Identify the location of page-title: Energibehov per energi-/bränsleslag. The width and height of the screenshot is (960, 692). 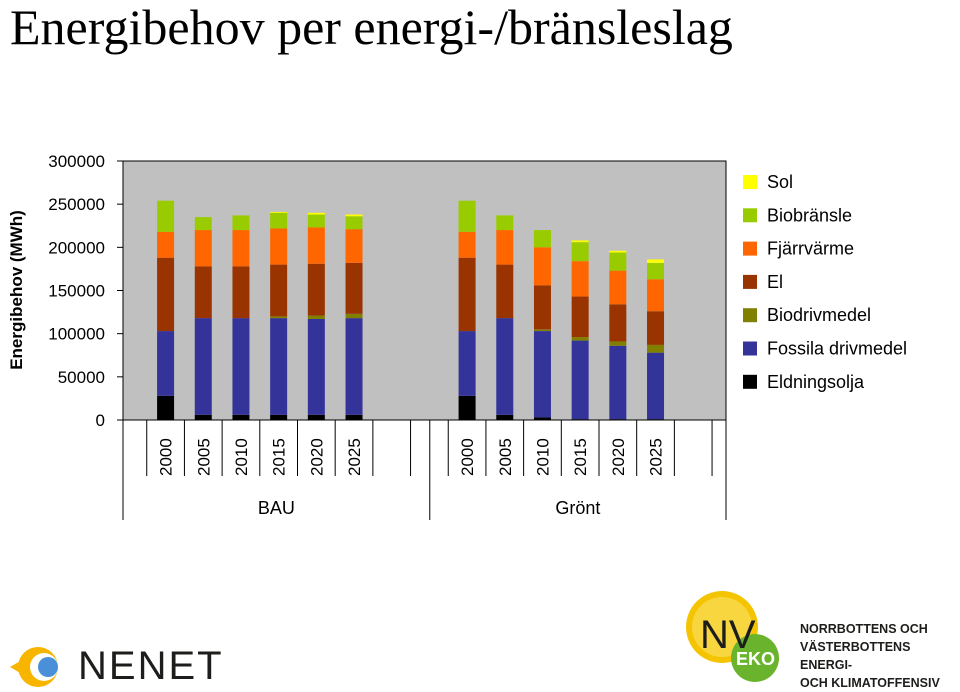
(371, 27).